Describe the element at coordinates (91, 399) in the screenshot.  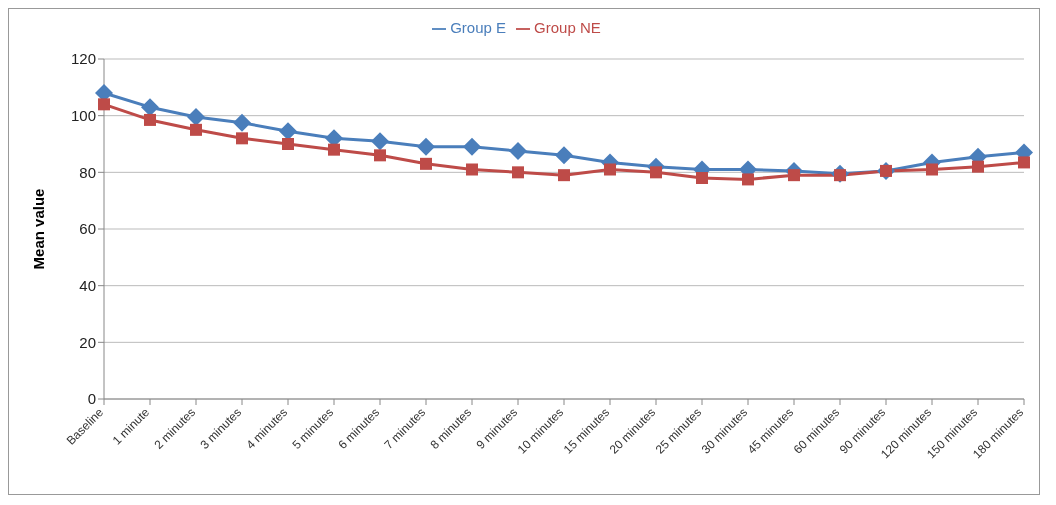
I see `y-tick-label: 0` at that location.